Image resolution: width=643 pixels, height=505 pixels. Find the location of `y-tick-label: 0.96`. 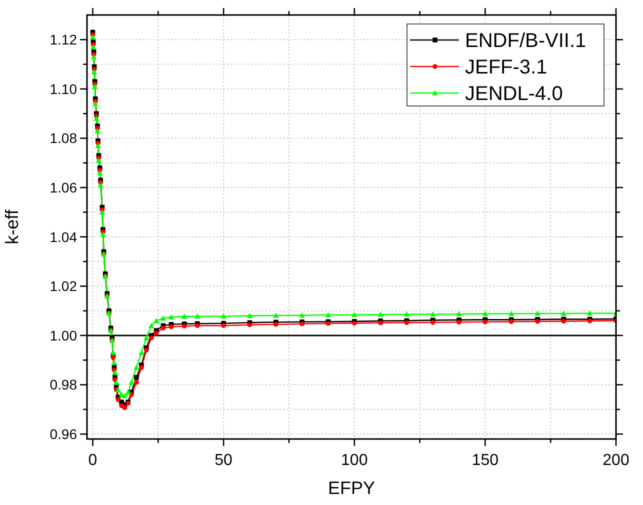

y-tick-label: 0.96 is located at coordinates (64, 434).